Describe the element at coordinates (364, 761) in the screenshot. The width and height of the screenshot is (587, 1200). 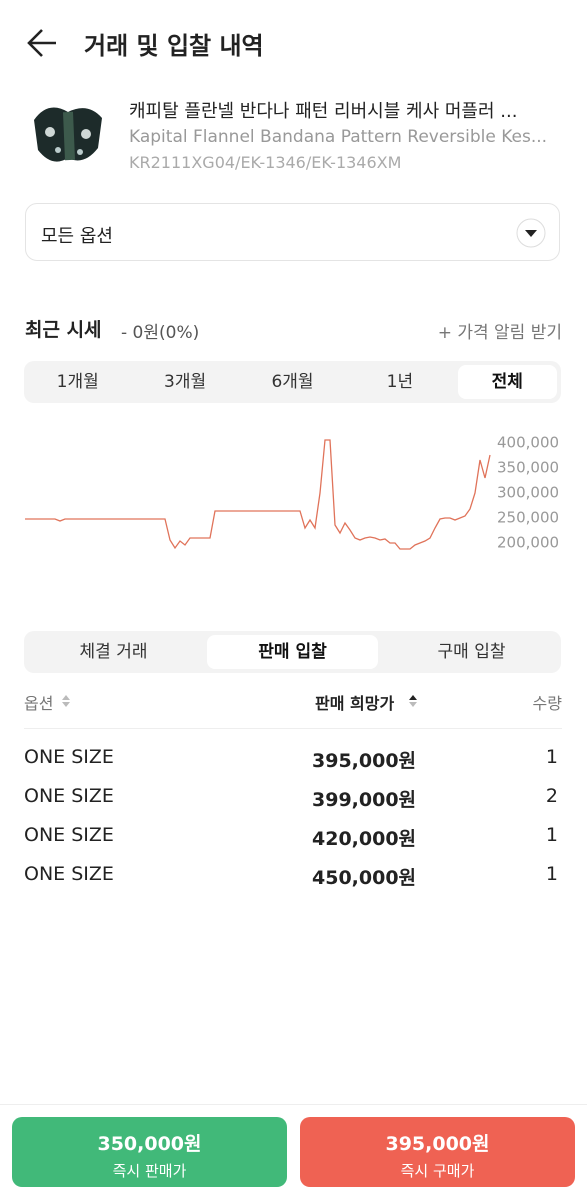
I see `price-cell: 395,000원` at that location.